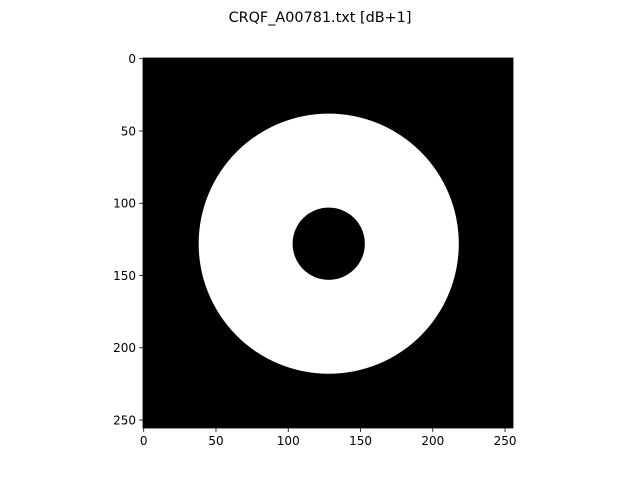  What do you see at coordinates (124, 420) in the screenshot?
I see `y-tick-label: 250` at bounding box center [124, 420].